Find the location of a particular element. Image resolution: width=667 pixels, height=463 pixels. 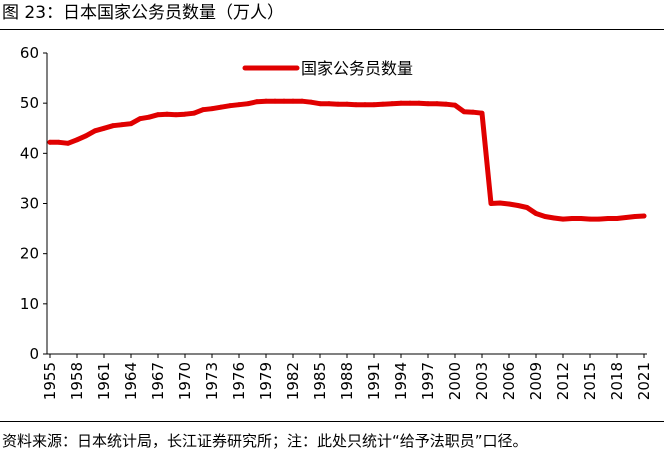

x-tick-label: 2006 is located at coordinates (509, 381).